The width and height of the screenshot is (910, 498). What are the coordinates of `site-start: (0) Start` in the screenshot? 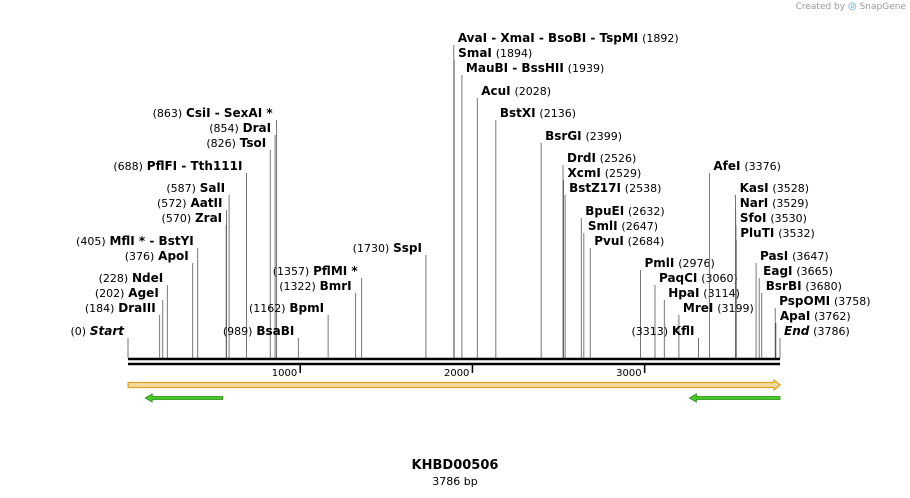 It's located at (99, 341).